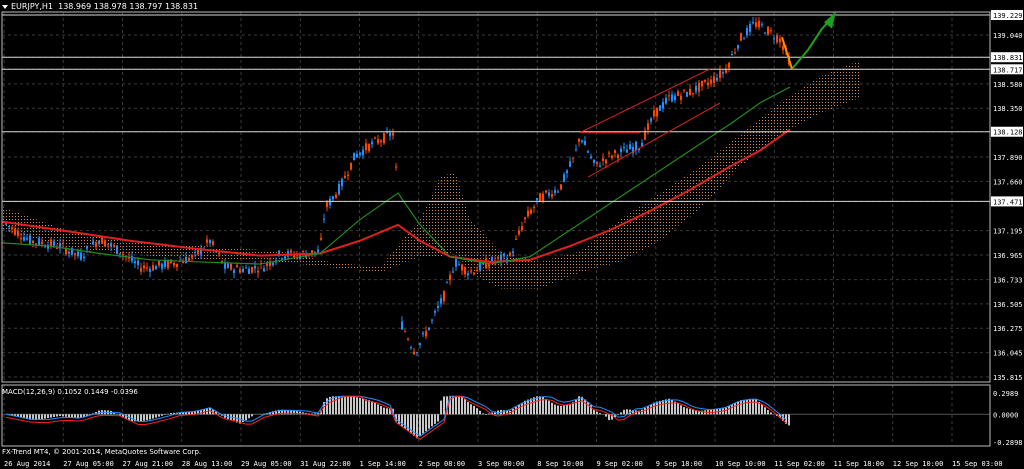 This screenshot has height=469, width=1024. Describe the element at coordinates (1008, 58) in the screenshot. I see `price-label: 138.831` at that location.